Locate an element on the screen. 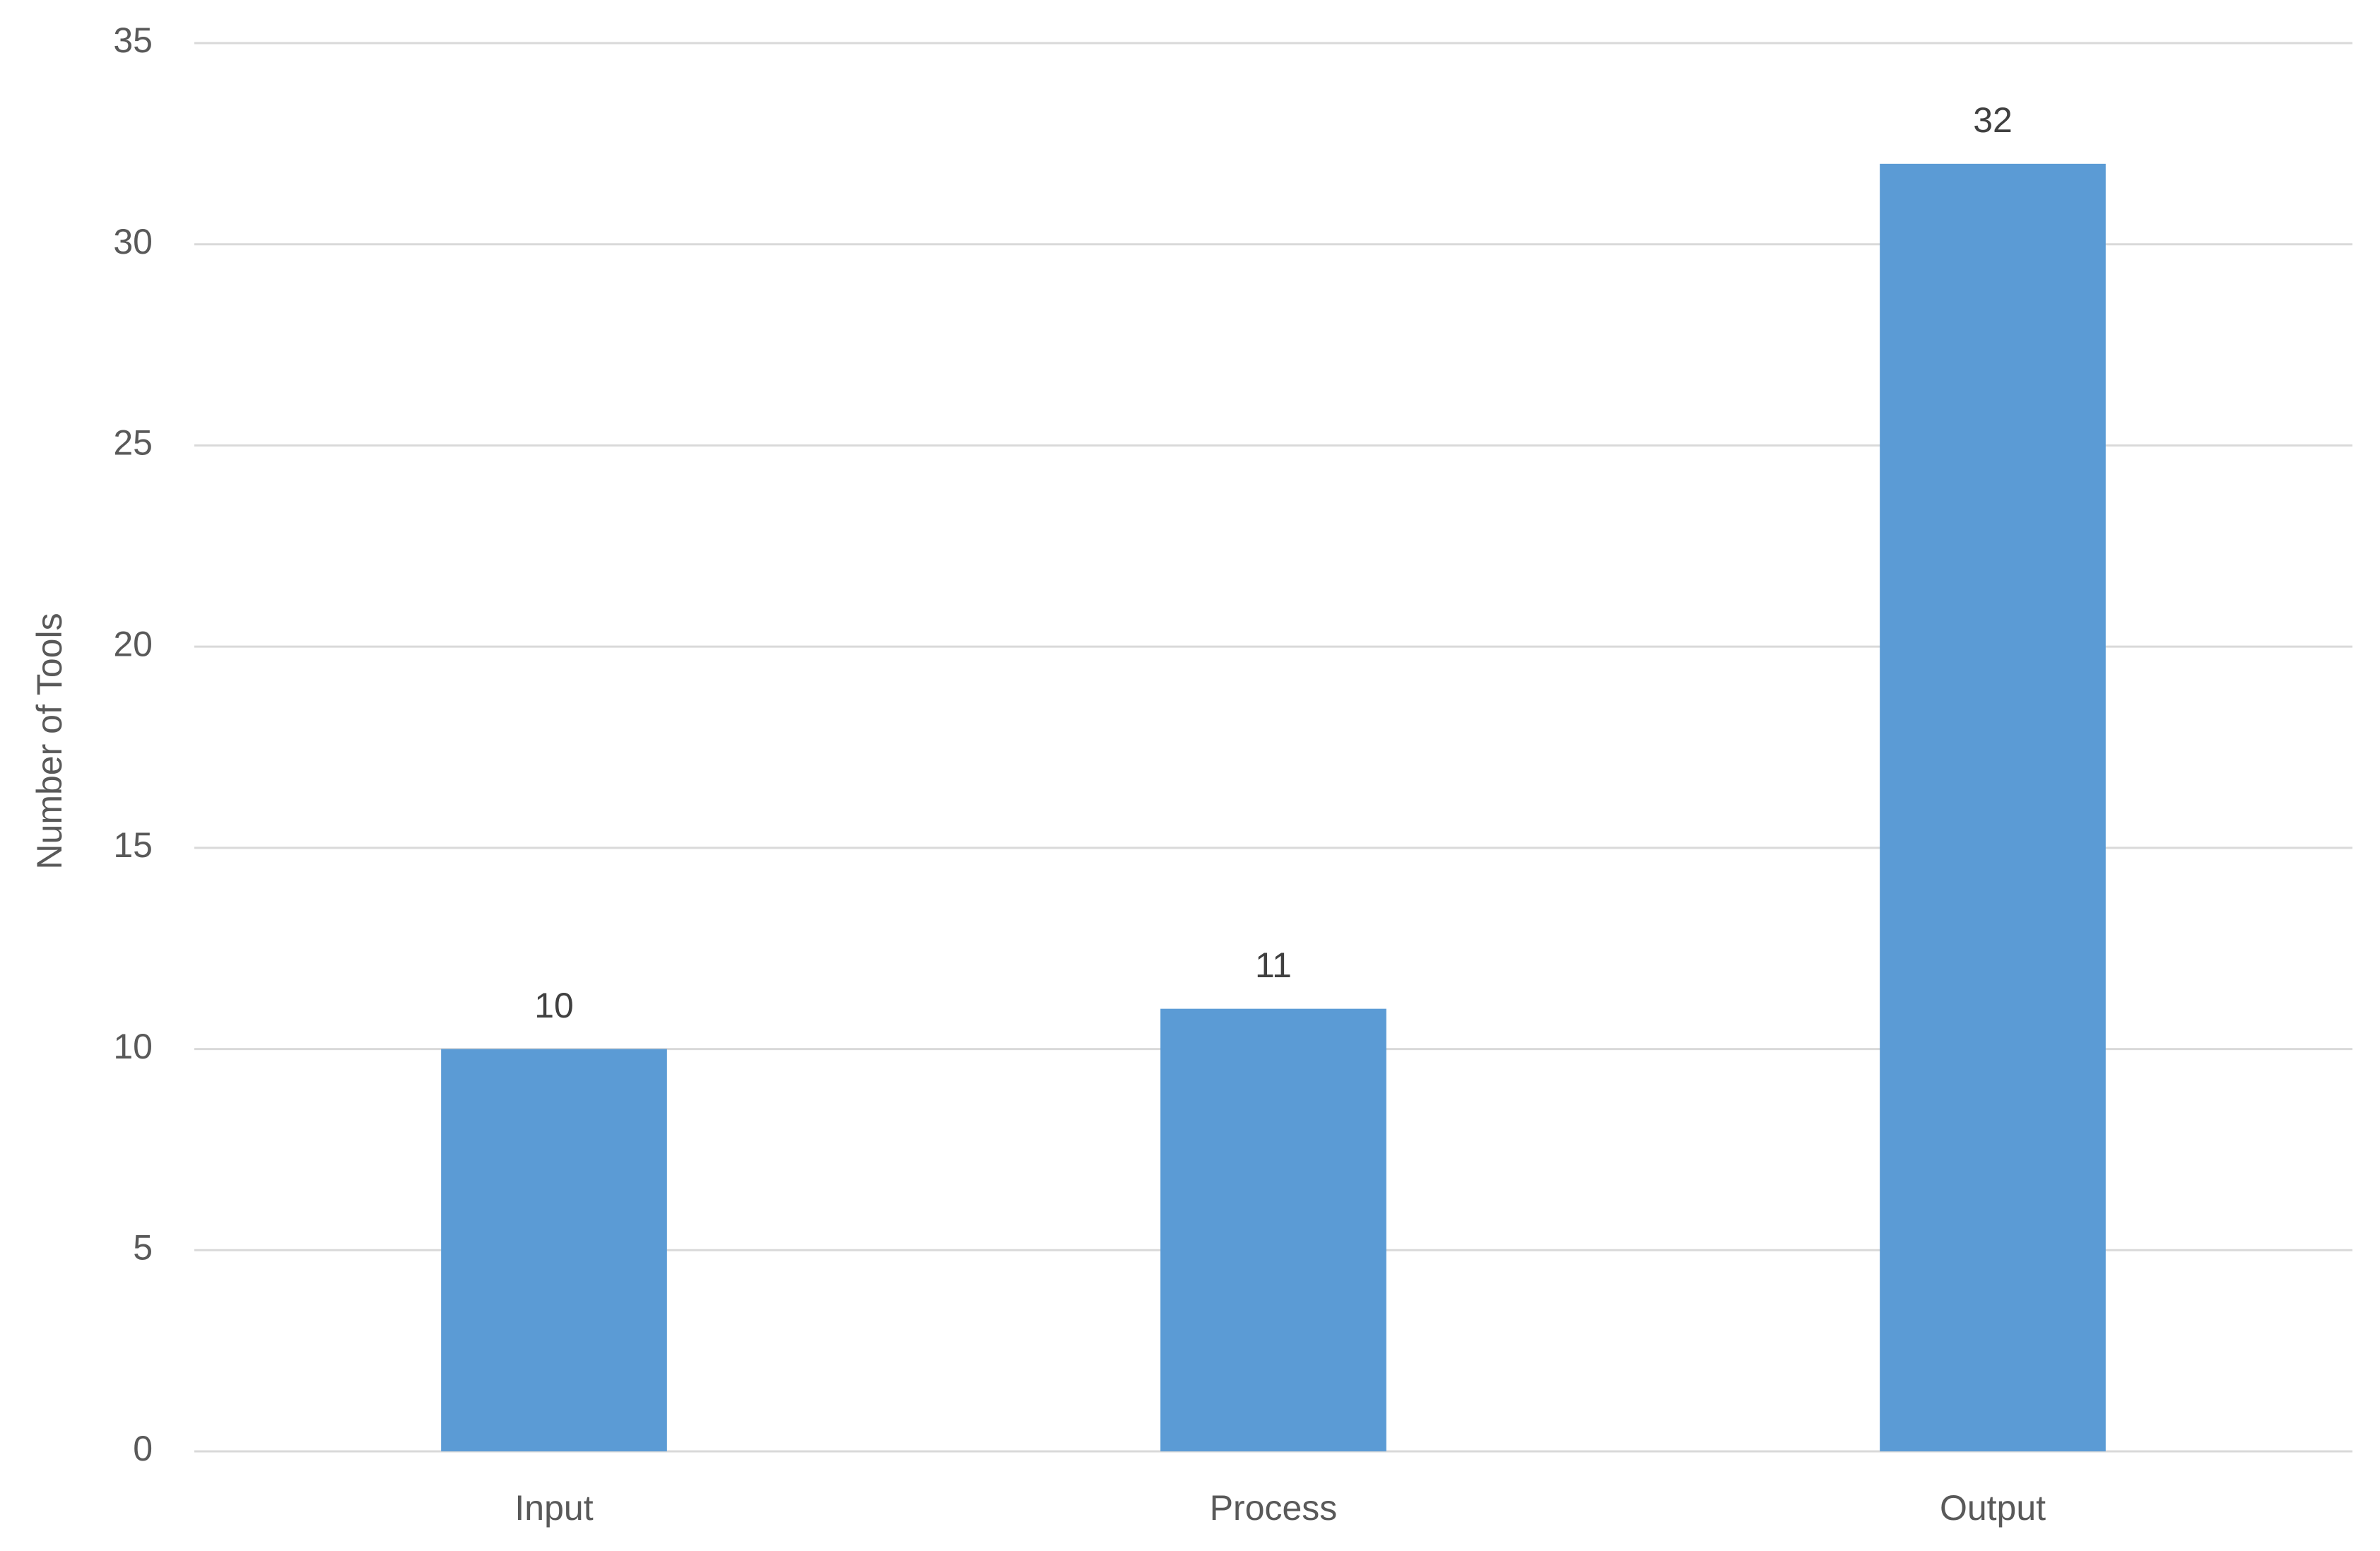  x-tick-label: Process is located at coordinates (1274, 1508).